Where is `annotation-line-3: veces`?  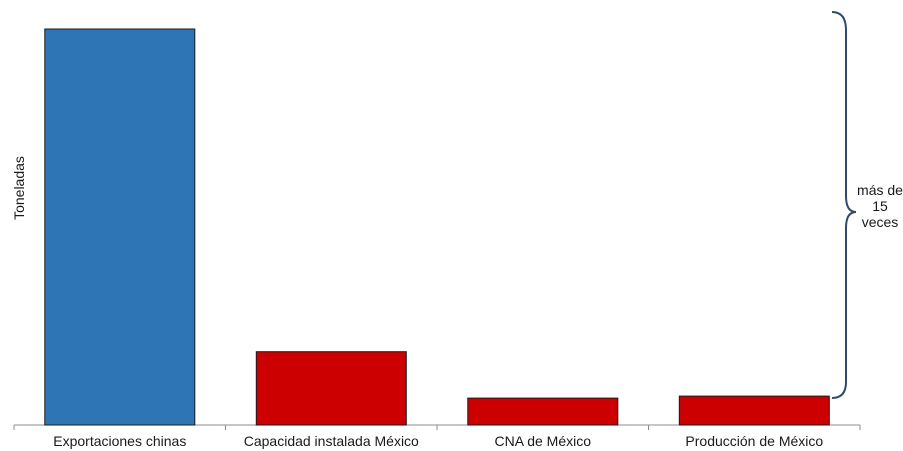 annotation-line-3: veces is located at coordinates (880, 222).